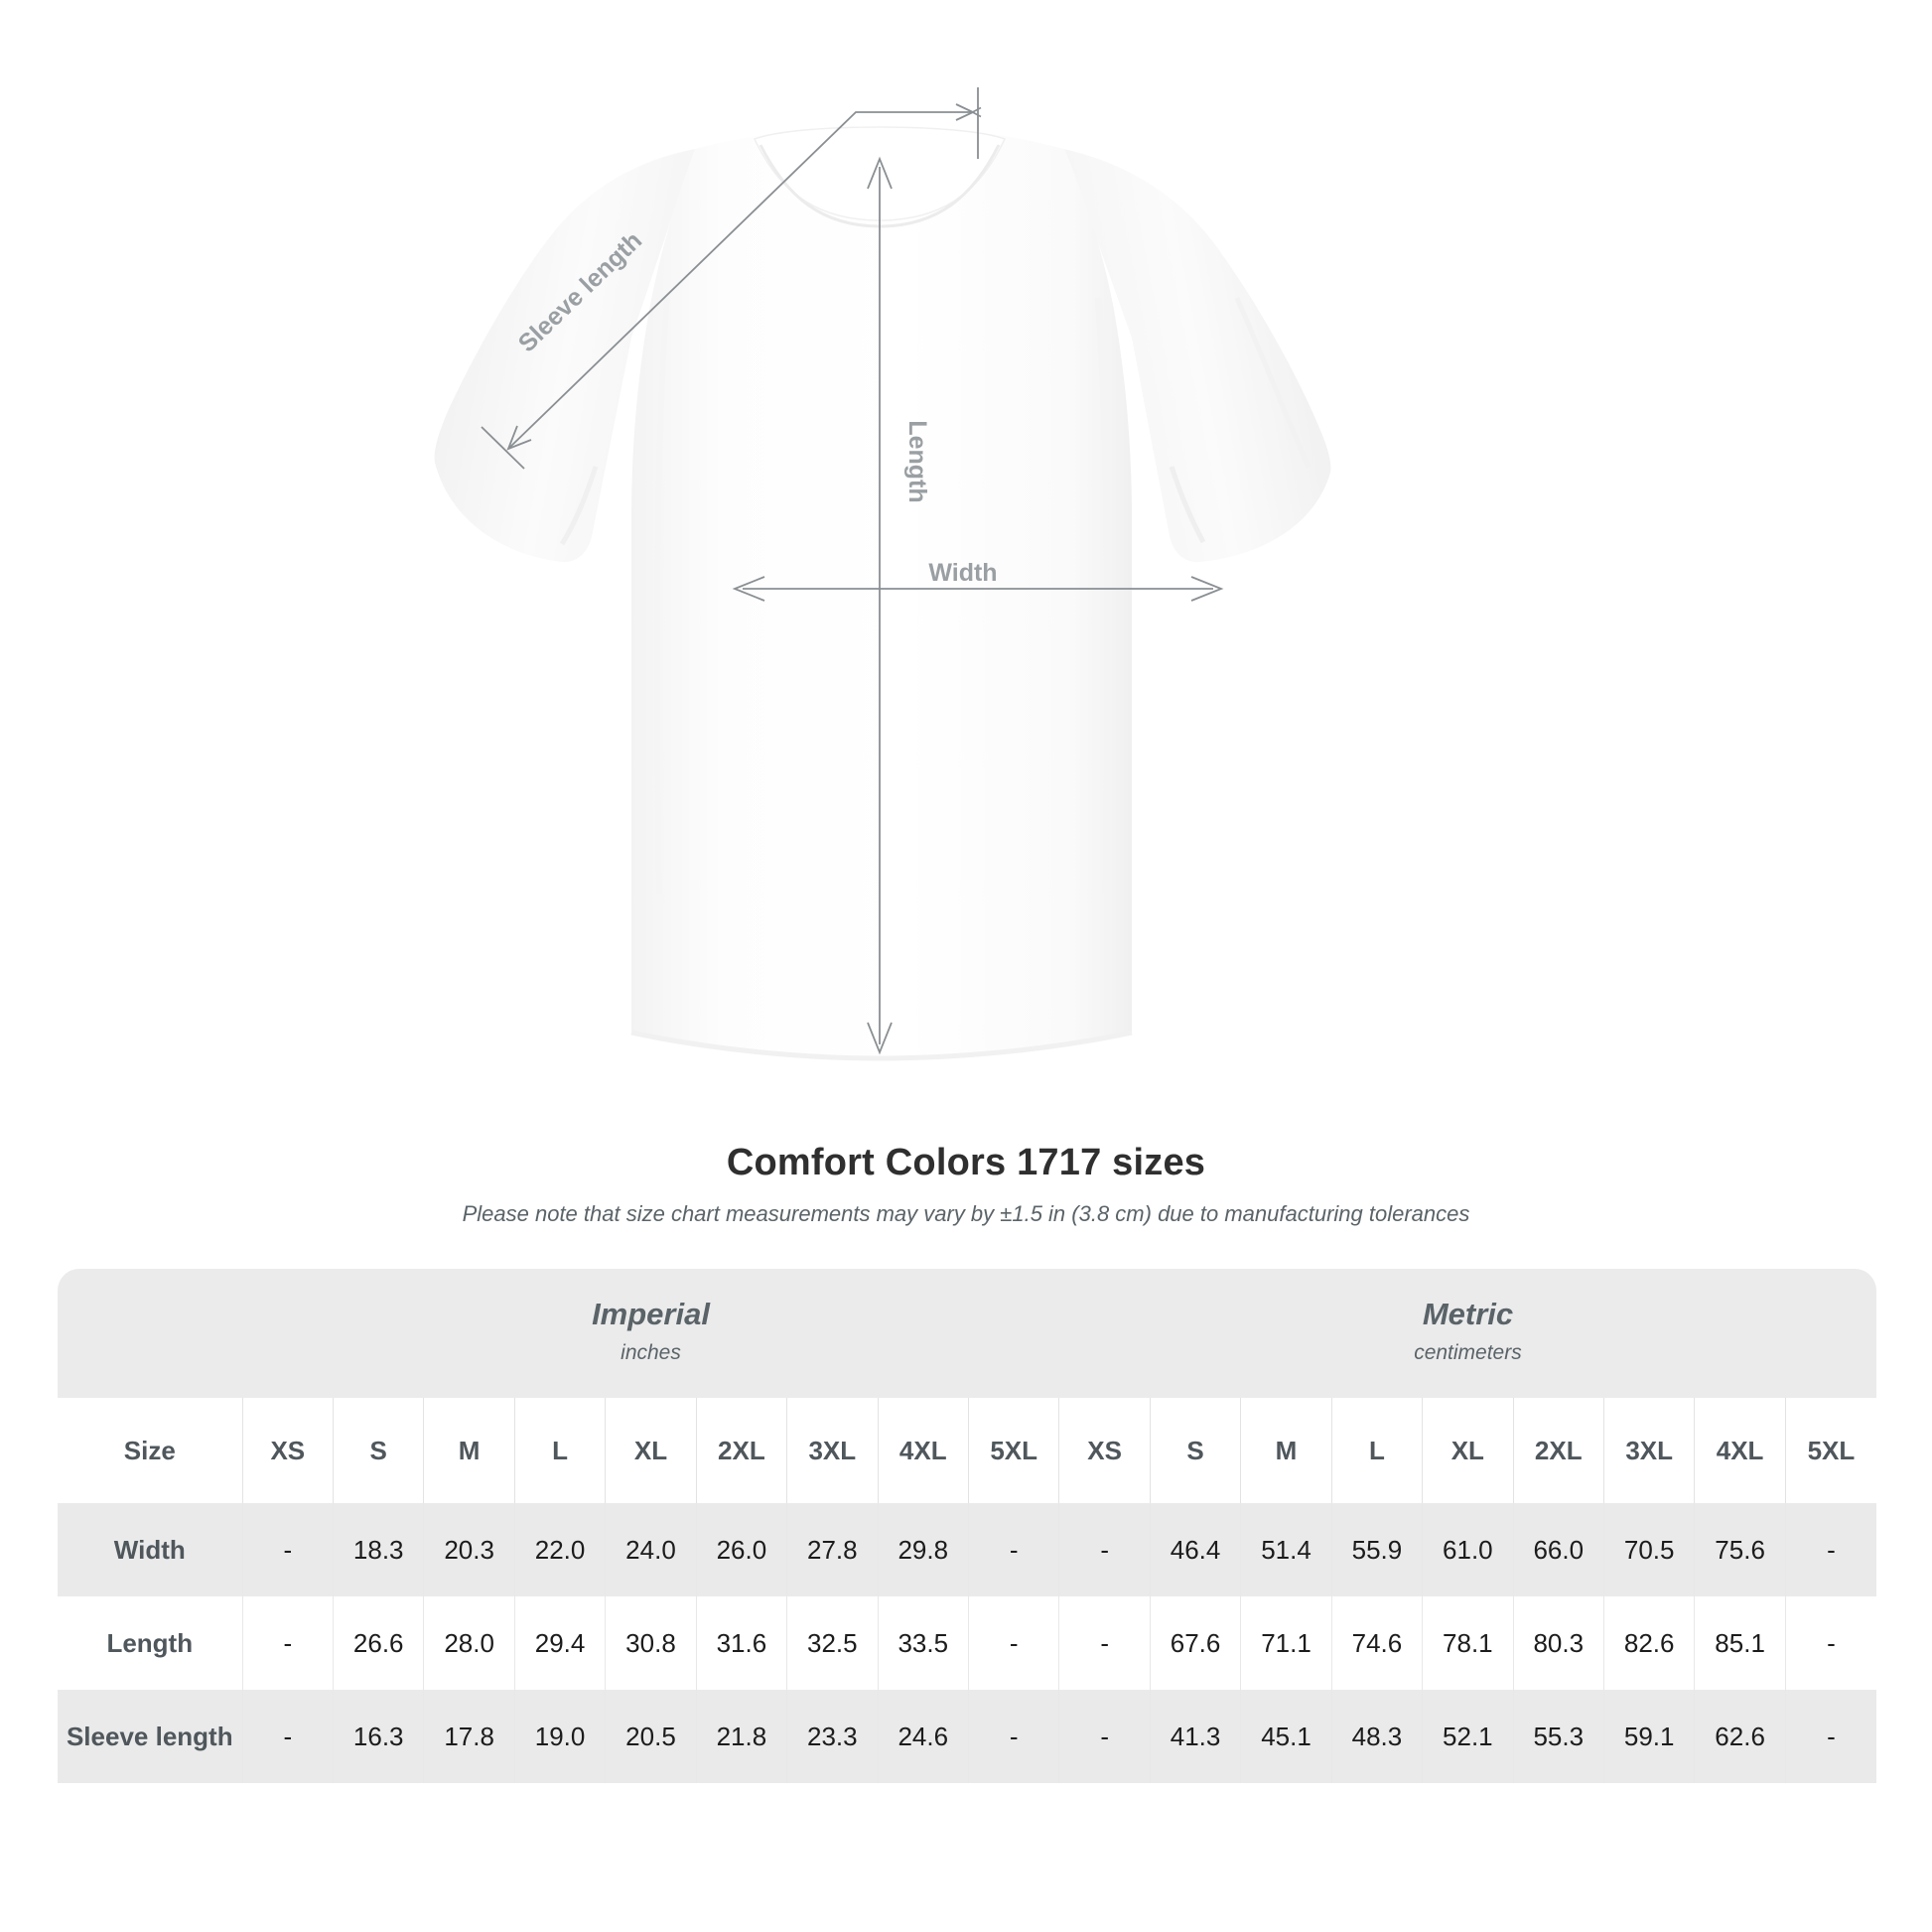 This screenshot has width=1932, height=1932. What do you see at coordinates (1467, 1334) in the screenshot?
I see `unit-header-metric: Metric centimeters` at bounding box center [1467, 1334].